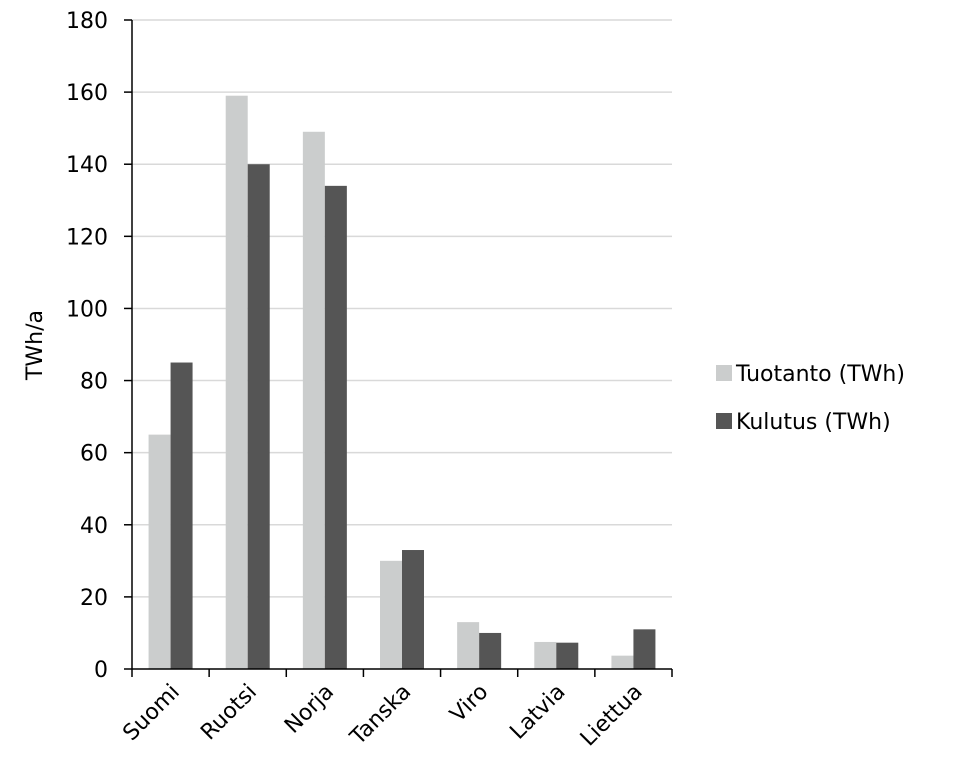  Describe the element at coordinates (87, 21) in the screenshot. I see `y-tick-label: 180` at that location.